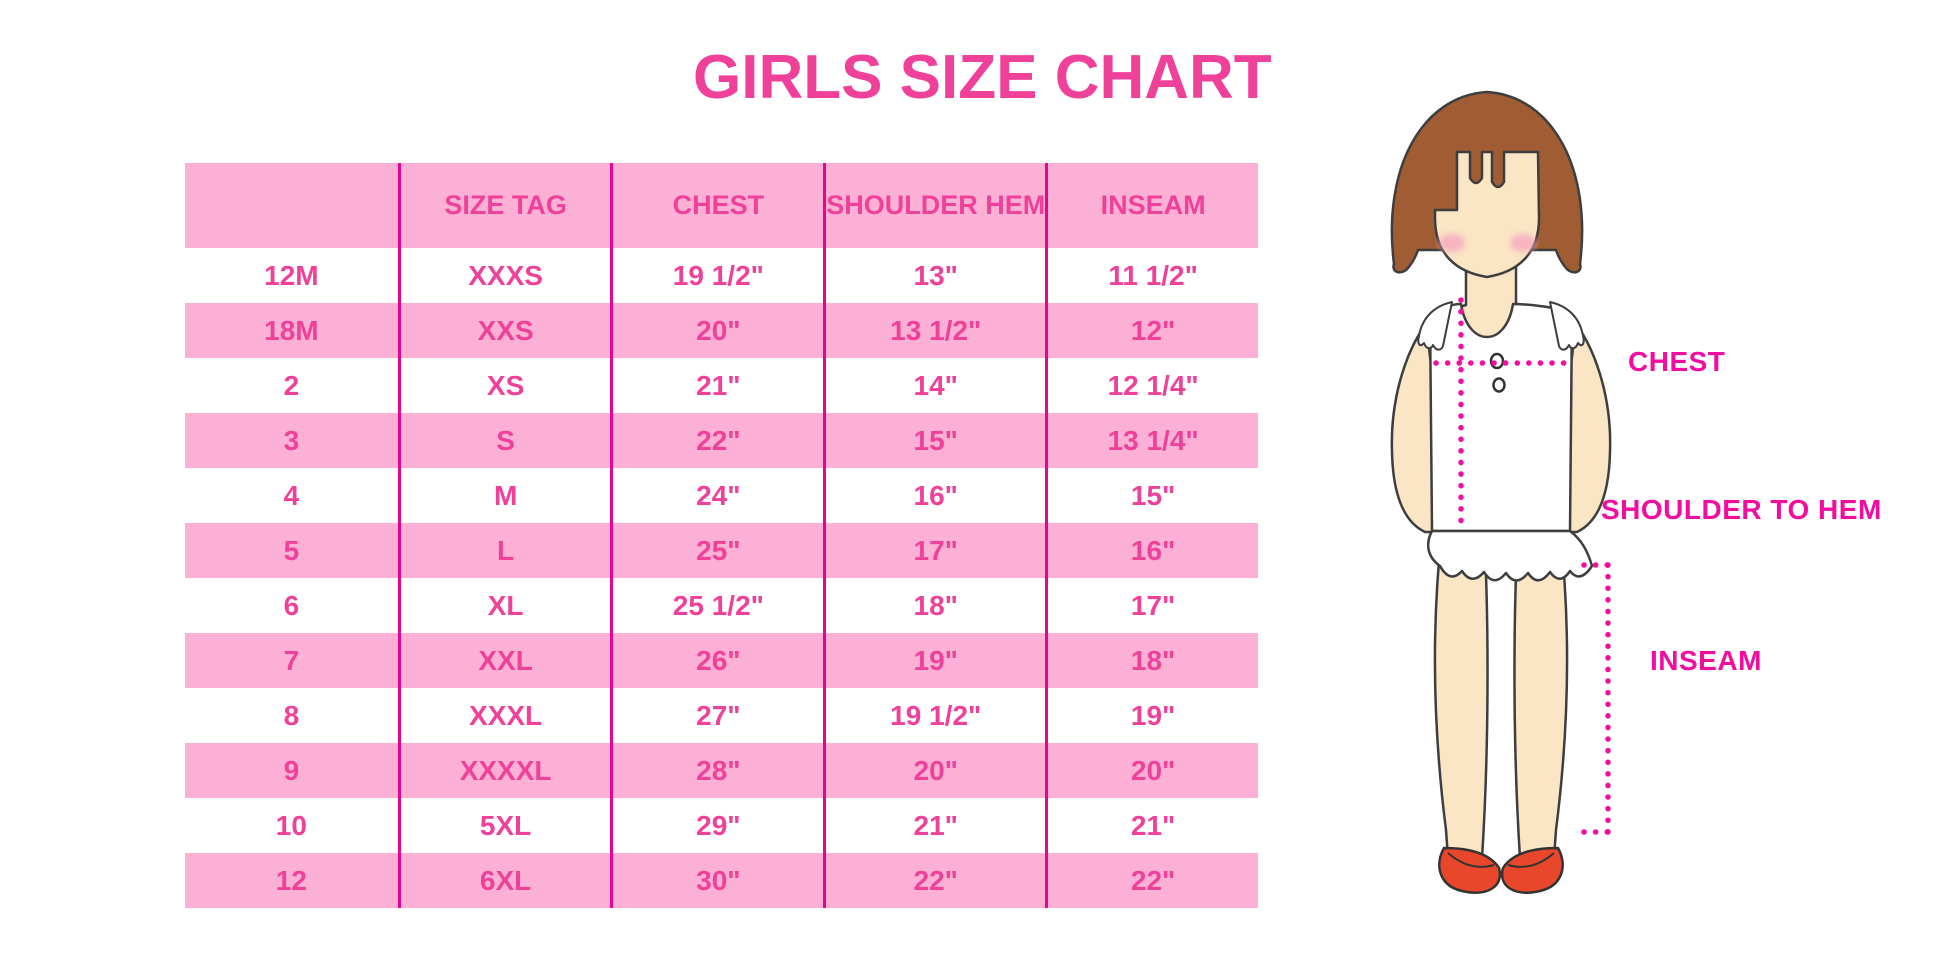  I want to click on size-value-cell: L, so click(504, 550).